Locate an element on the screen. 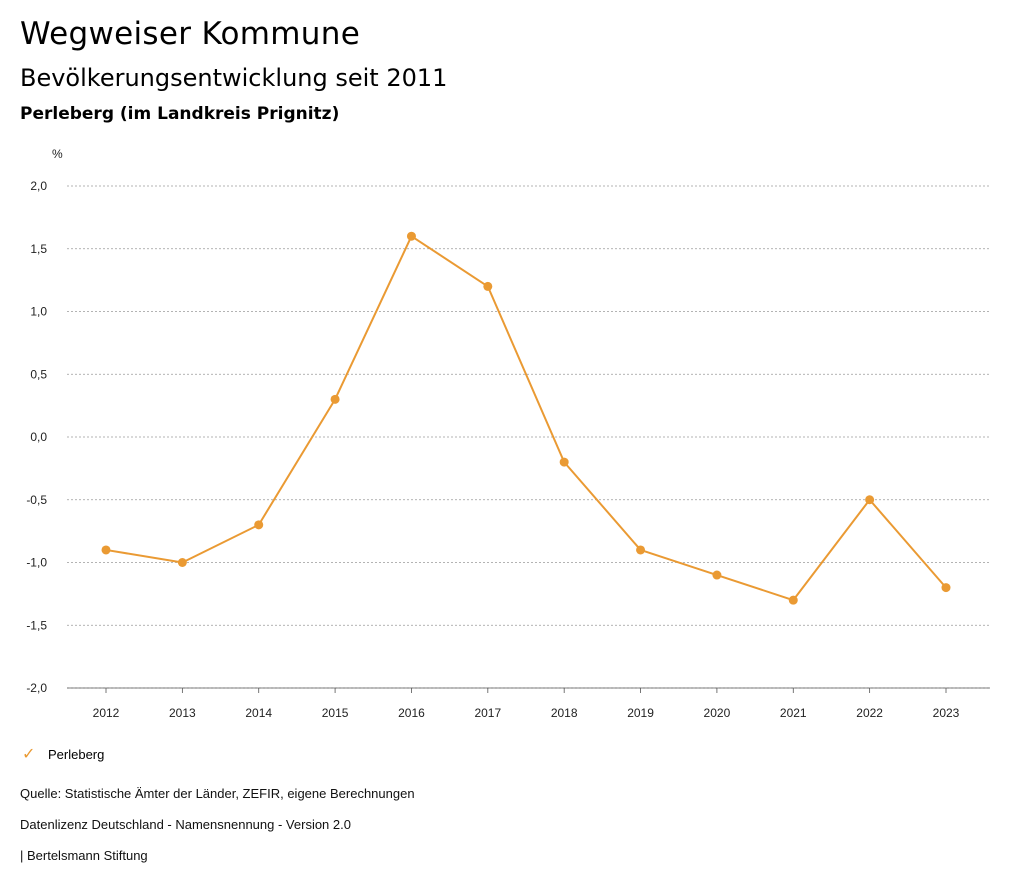 The image size is (1024, 888). y-axis-unit-label: % is located at coordinates (57, 154).